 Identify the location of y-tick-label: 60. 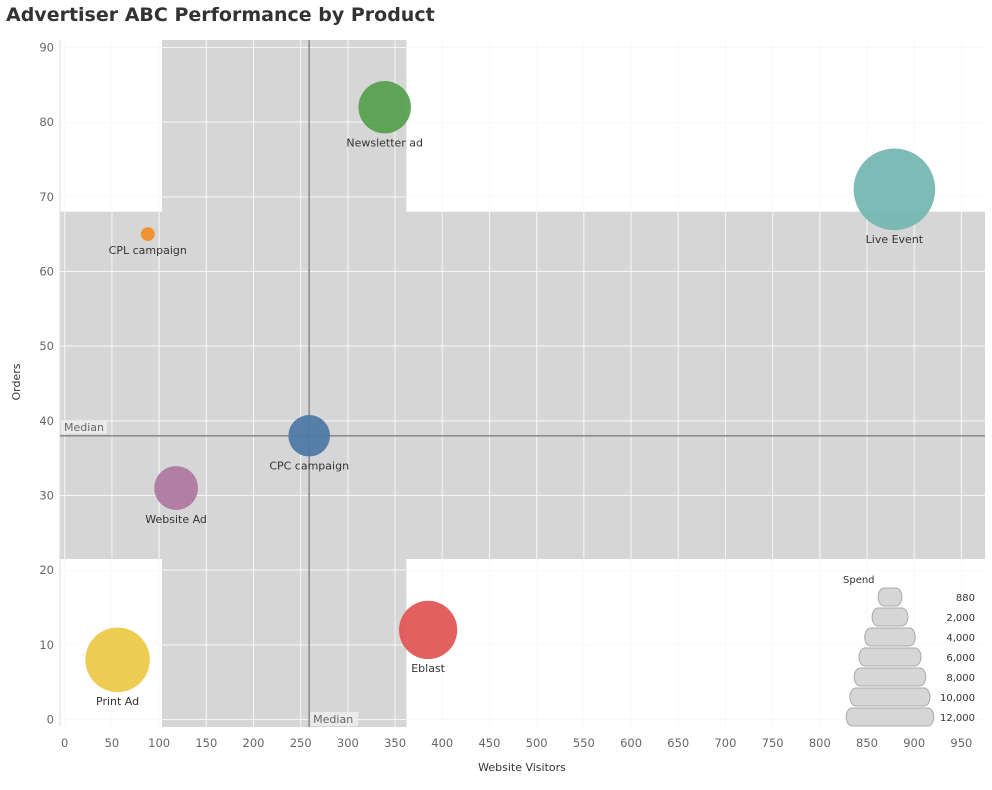
(46, 271).